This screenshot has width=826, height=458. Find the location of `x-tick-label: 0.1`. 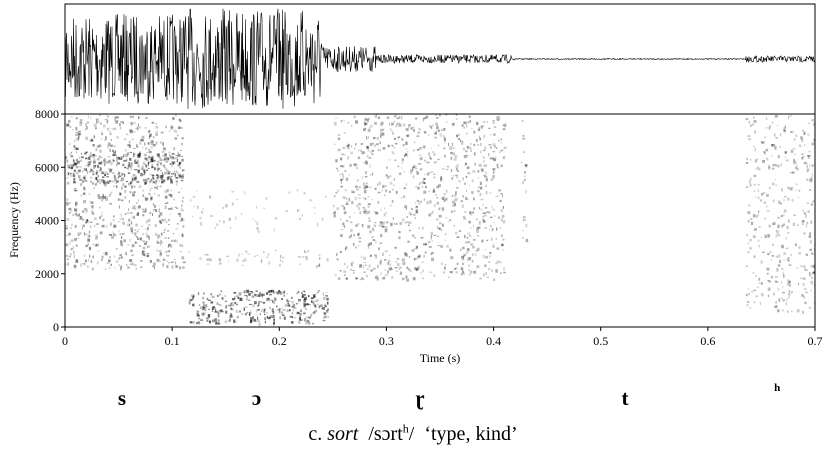

x-tick-label: 0.1 is located at coordinates (172, 341).